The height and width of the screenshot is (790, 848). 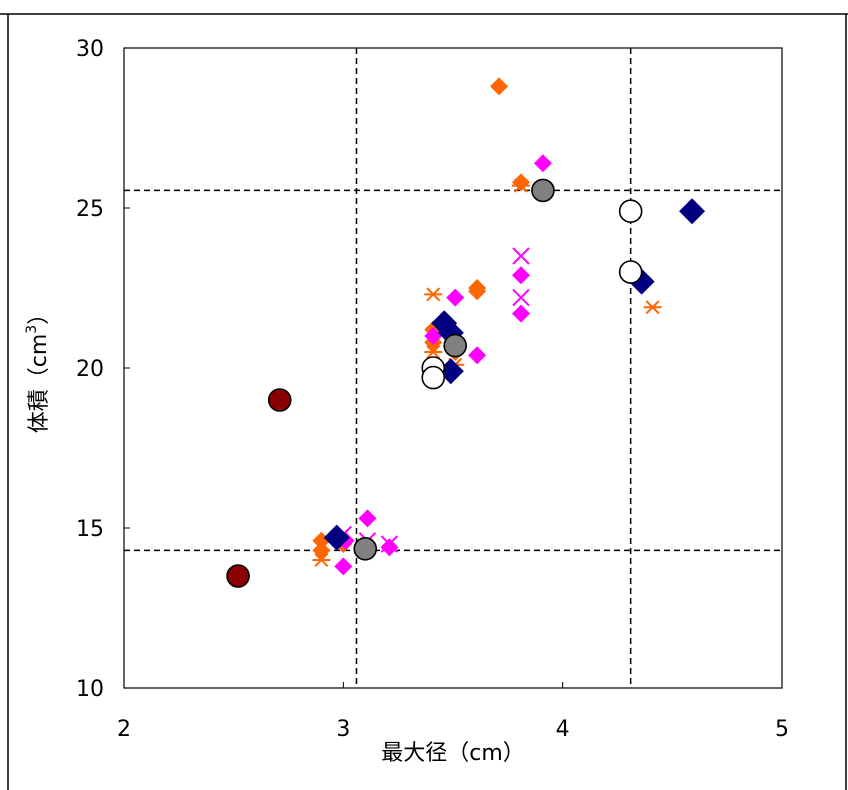 I want to click on y-tick-label-2: 20, so click(x=90, y=369).